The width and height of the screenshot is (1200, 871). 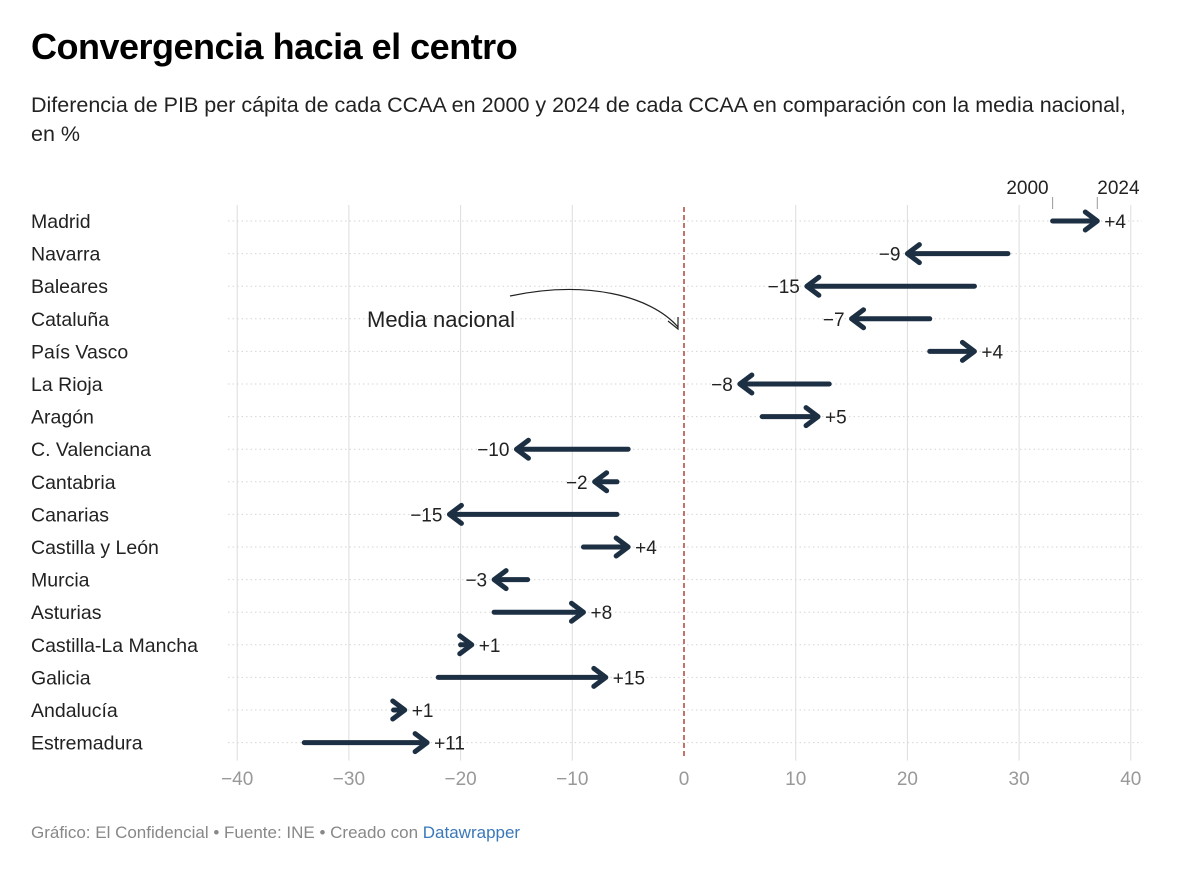 What do you see at coordinates (836, 418) in the screenshot?
I see `change-label: +5` at bounding box center [836, 418].